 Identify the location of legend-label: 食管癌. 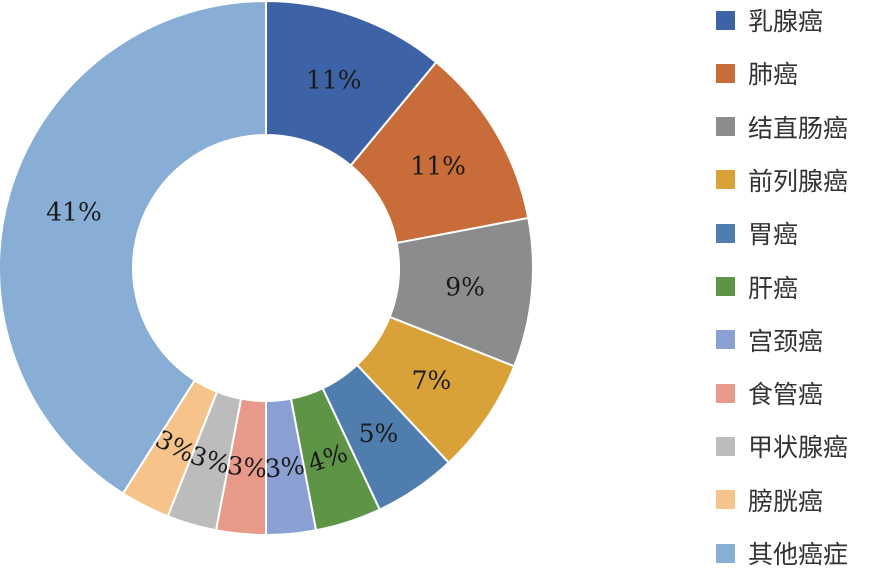
(786, 395).